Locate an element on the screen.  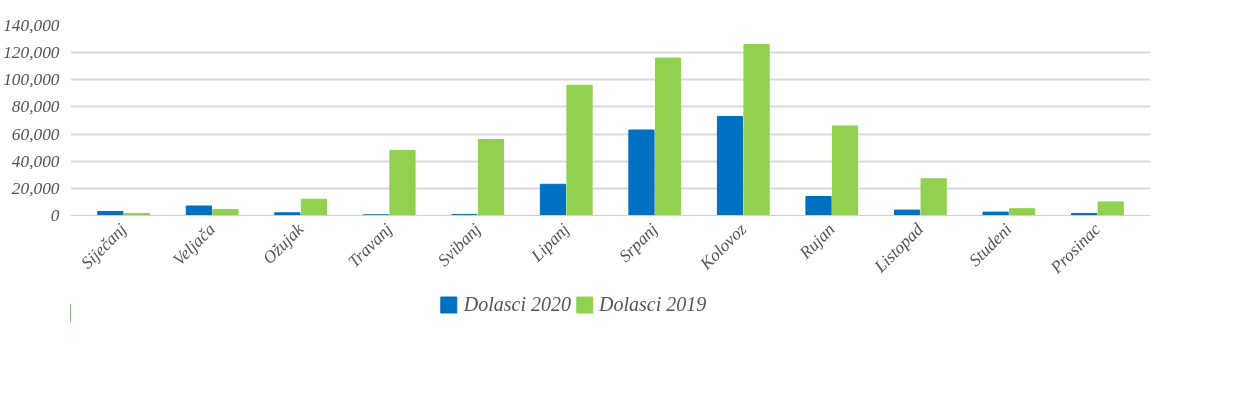
y-tick-label: 140,000 is located at coordinates (31, 25).